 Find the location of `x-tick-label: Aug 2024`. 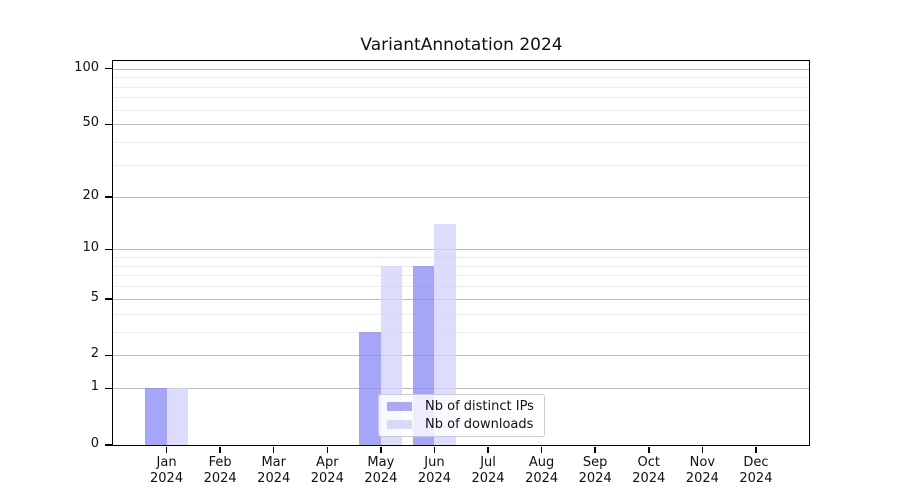

x-tick-label: Aug 2024 is located at coordinates (542, 471).